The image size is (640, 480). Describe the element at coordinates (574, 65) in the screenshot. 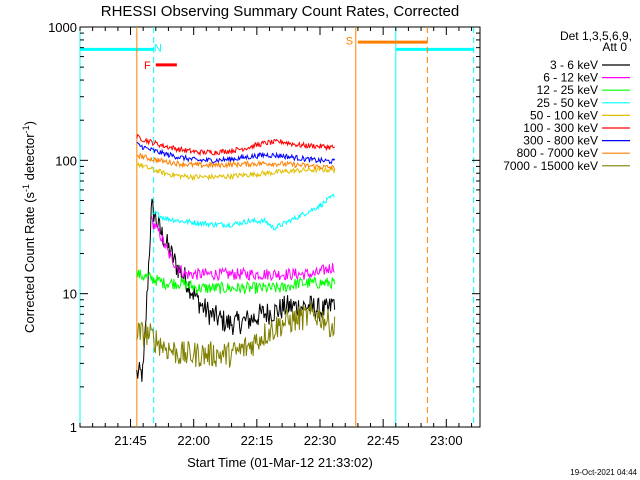

I see `legend-entry-label: 3 - 6 keV` at that location.